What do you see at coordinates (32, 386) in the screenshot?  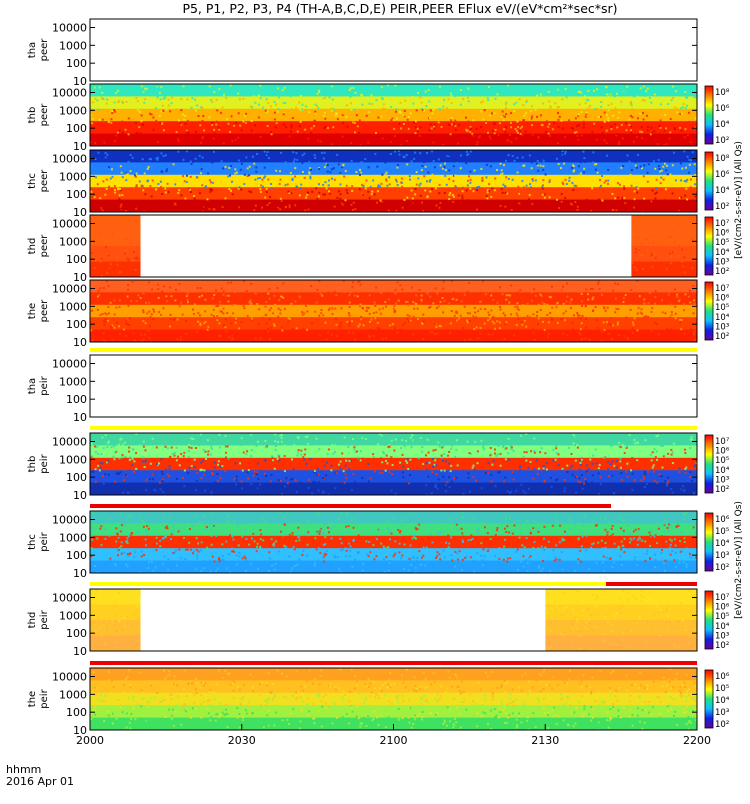 I see `panel-label-probe: tha` at bounding box center [32, 386].